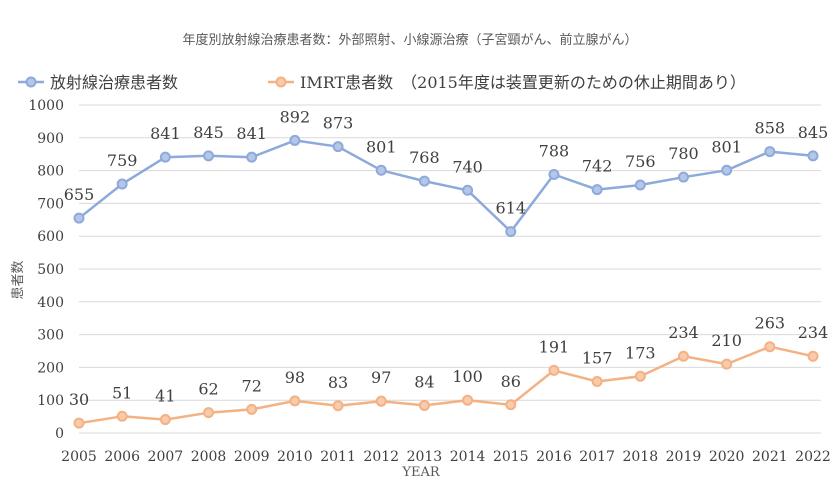 The height and width of the screenshot is (500, 840). I want to click on data-label: 51, so click(122, 392).